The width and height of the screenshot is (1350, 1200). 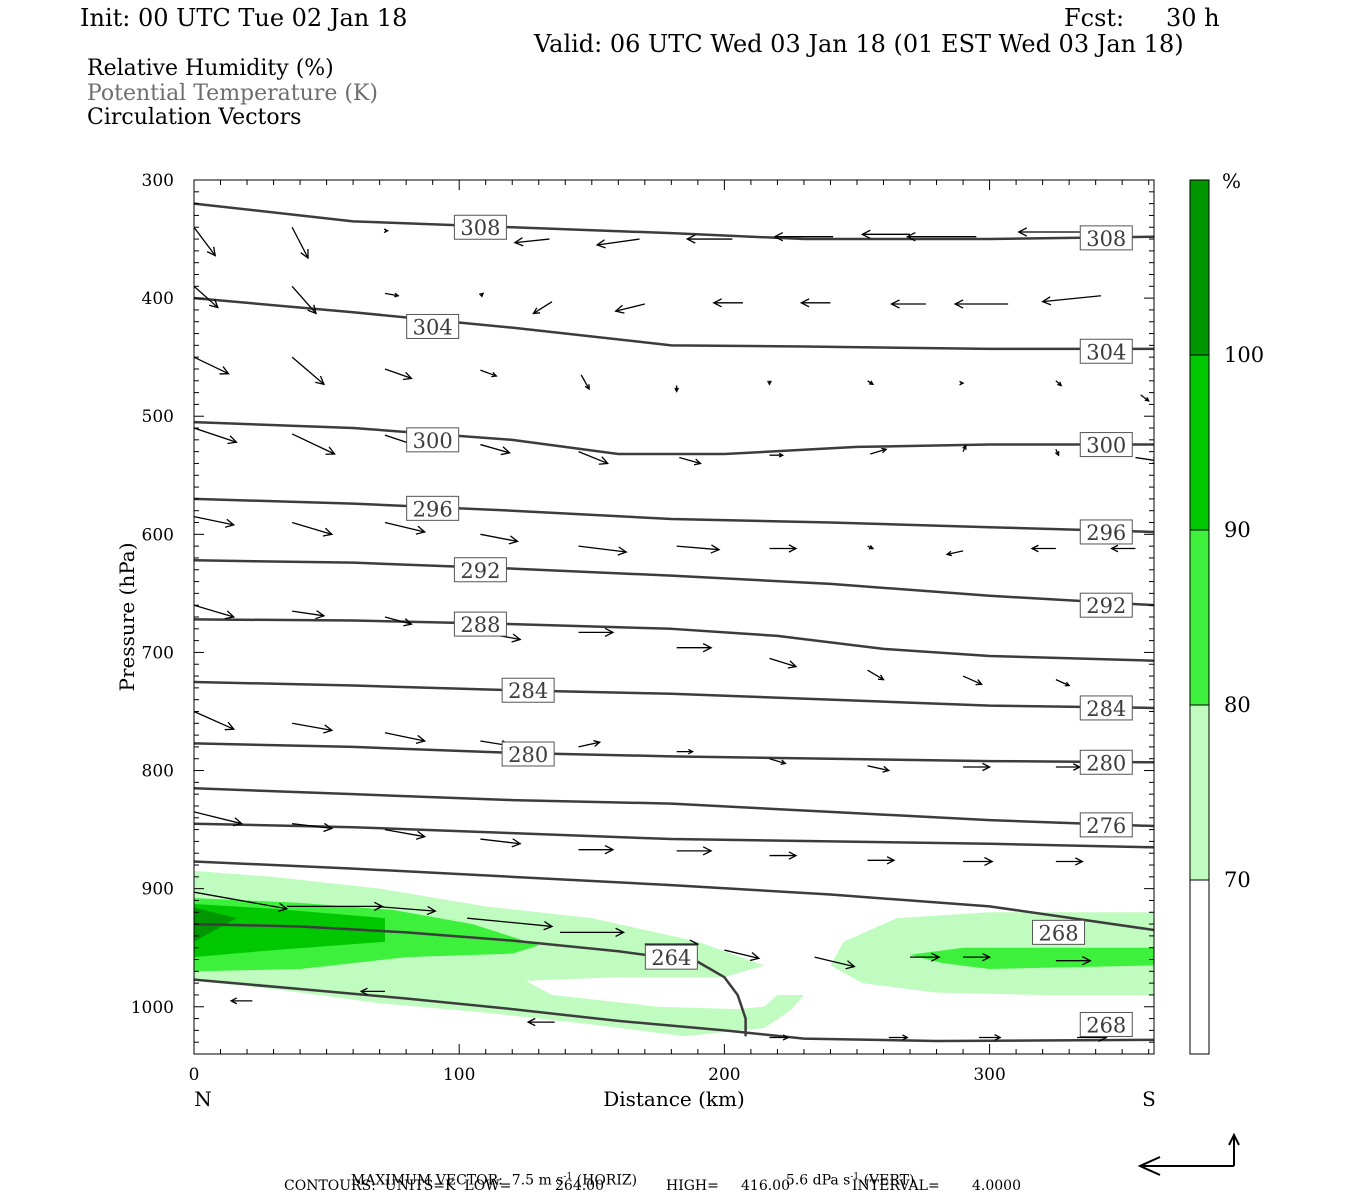 What do you see at coordinates (1193, 18) in the screenshot?
I see `forecast-hour: 30 h` at bounding box center [1193, 18].